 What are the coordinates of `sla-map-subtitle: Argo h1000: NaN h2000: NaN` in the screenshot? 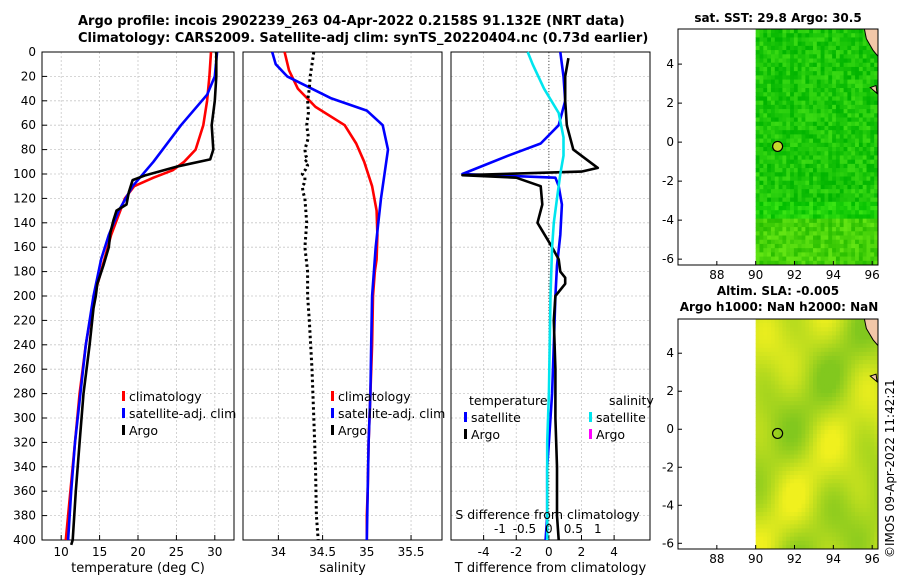 It's located at (779, 307).